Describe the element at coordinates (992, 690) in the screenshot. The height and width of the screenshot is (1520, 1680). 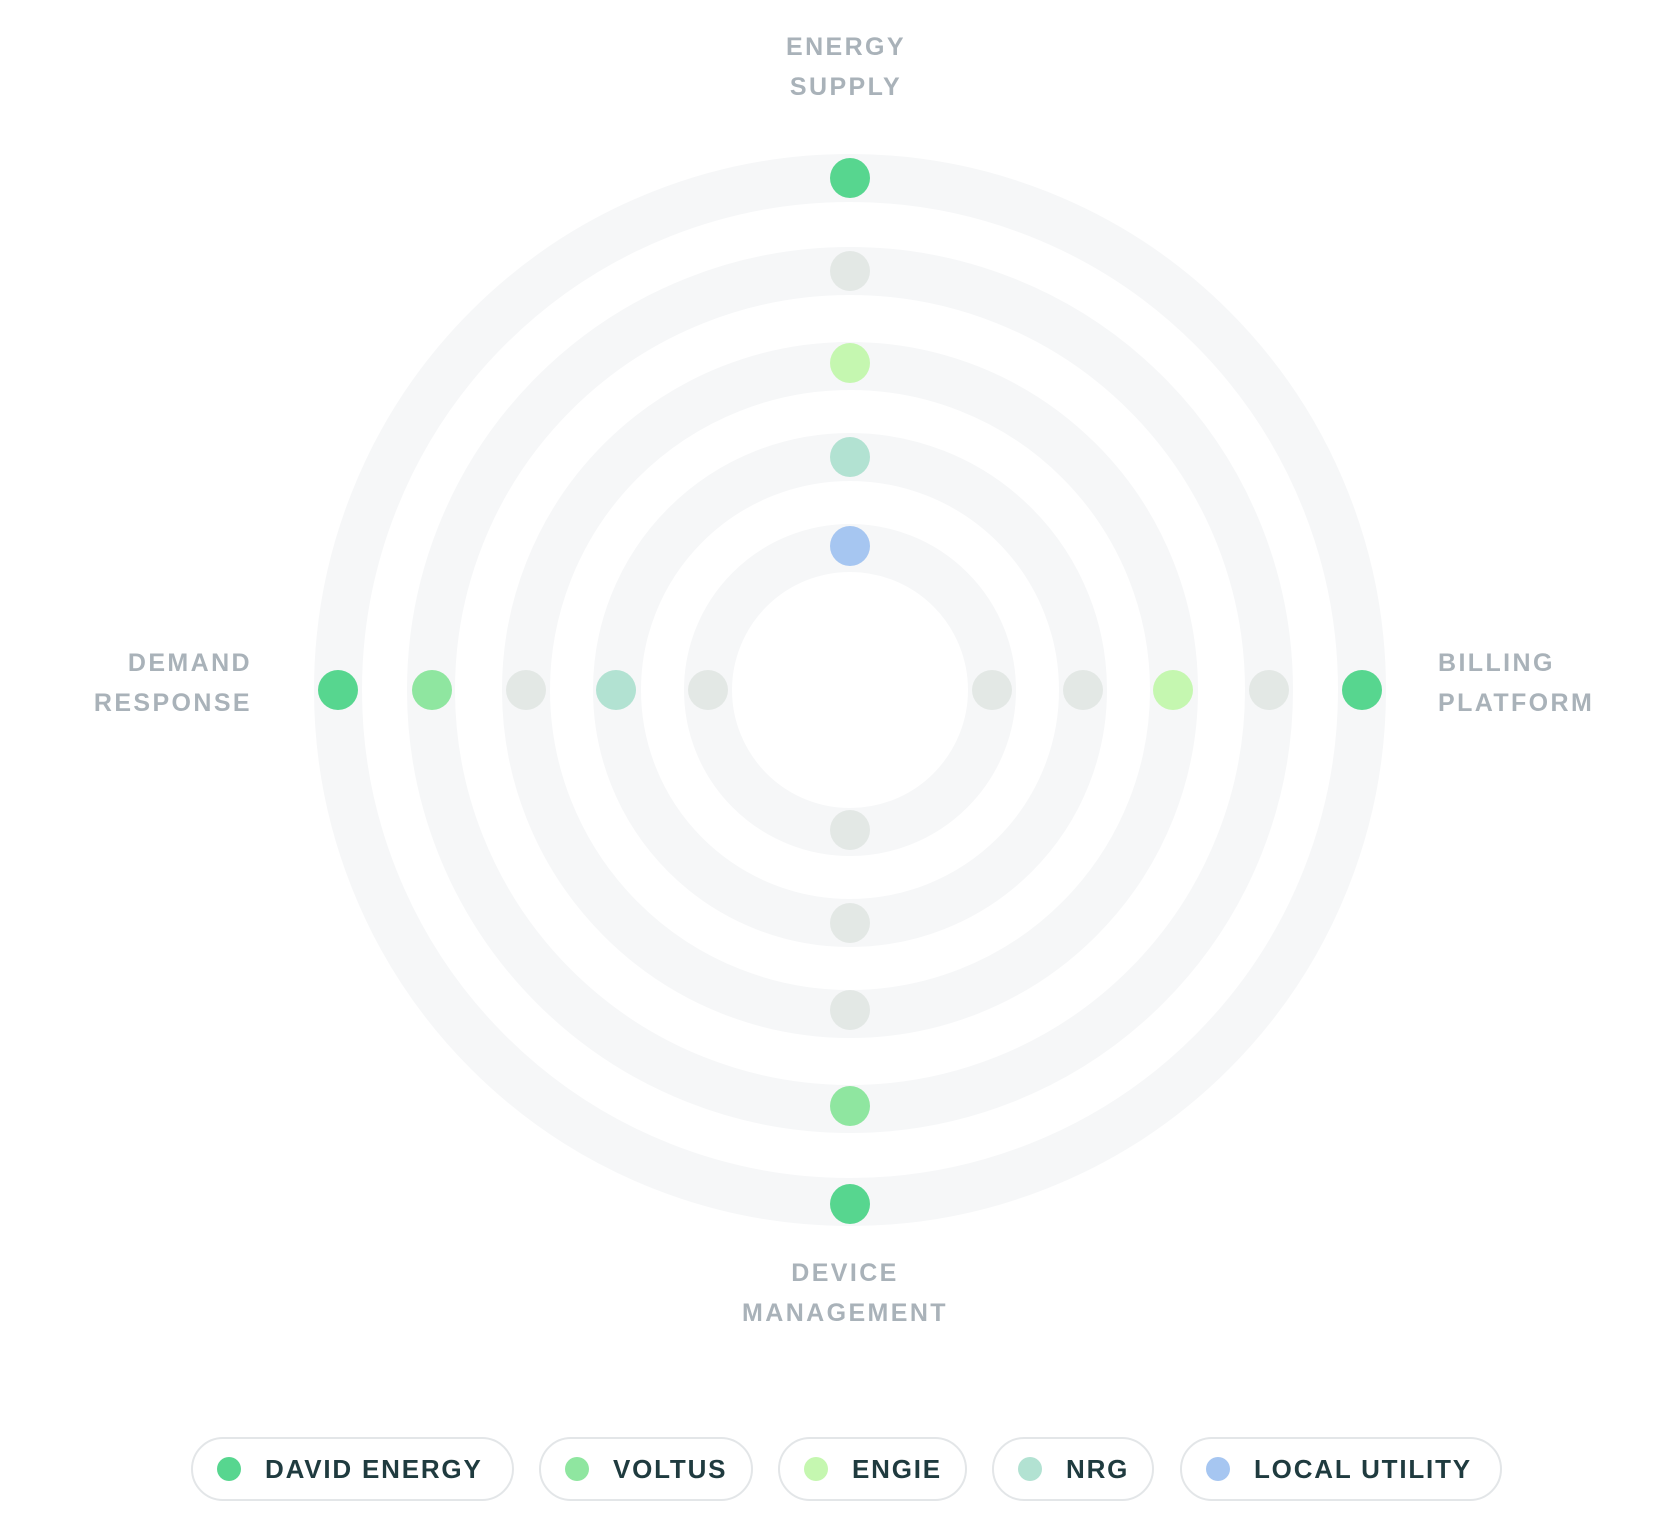
I see `dot-right-ring-1-empty` at that location.